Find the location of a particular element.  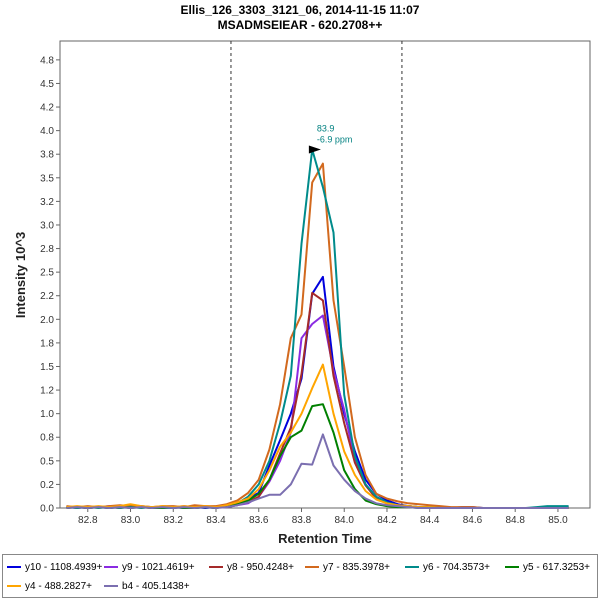

x-tick-label: 82.8 is located at coordinates (88, 520).